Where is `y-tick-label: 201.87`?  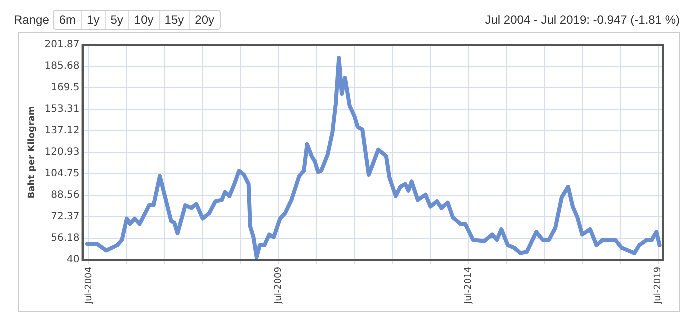 y-tick-label: 201.87 is located at coordinates (62, 45).